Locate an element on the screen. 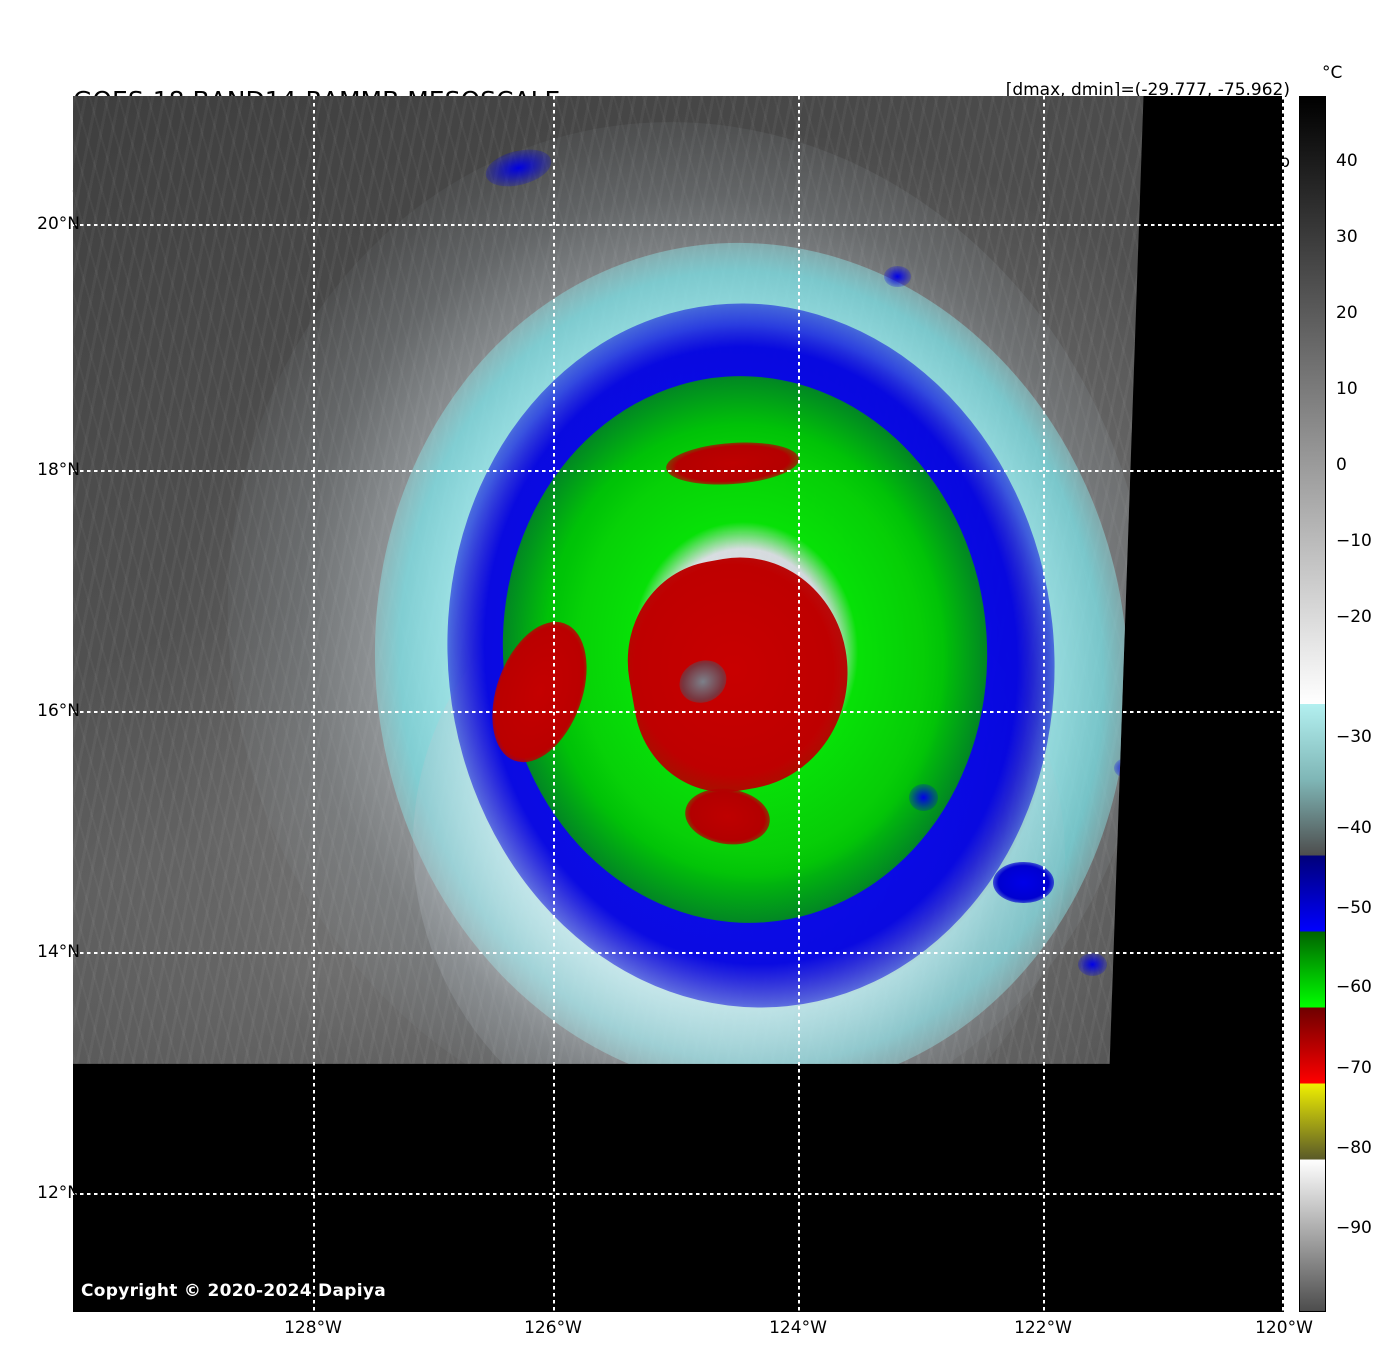 Image resolution: width=1390 pixels, height=1359 pixels. colorbar-unit-label: °C is located at coordinates (1332, 73).